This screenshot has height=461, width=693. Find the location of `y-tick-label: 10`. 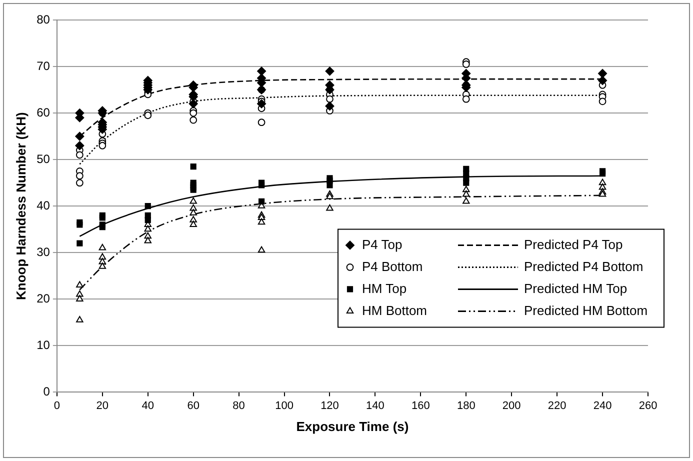

y-tick-label: 10 is located at coordinates (43, 345).